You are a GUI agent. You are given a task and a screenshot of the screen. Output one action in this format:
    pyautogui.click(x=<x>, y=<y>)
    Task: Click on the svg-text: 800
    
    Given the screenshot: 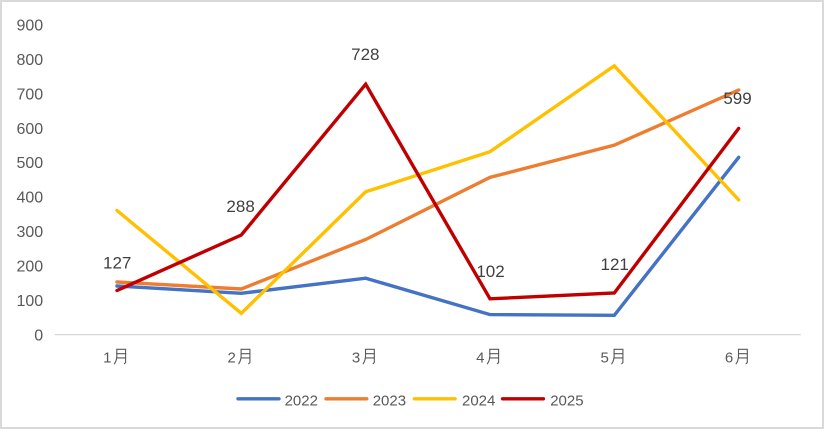 What is the action you would take?
    pyautogui.click(x=29, y=60)
    